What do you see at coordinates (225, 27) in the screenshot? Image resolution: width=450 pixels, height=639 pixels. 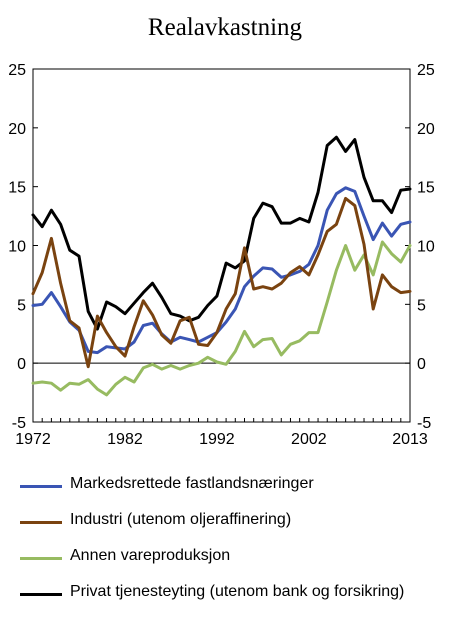 I see `chart-title: Realavkastning` at bounding box center [225, 27].